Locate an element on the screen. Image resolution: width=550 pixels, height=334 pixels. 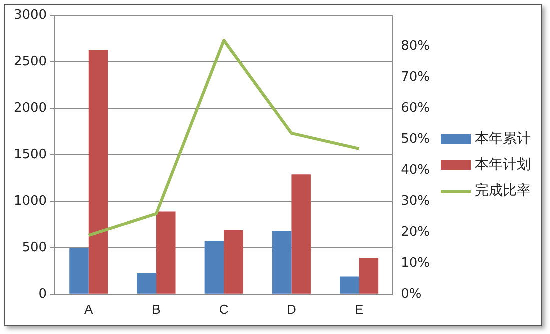
y-tick-label: 1500 is located at coordinates (31, 154).